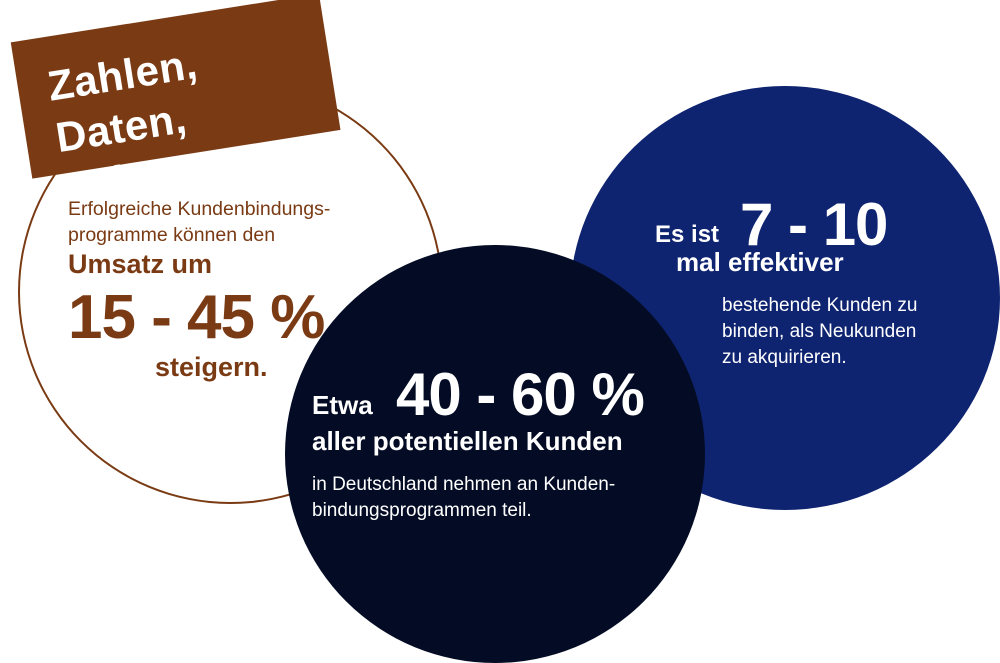  What do you see at coordinates (464, 484) in the screenshot?
I see `customers-text-line-1: in Deutschland nehmen an Kunden-` at bounding box center [464, 484].